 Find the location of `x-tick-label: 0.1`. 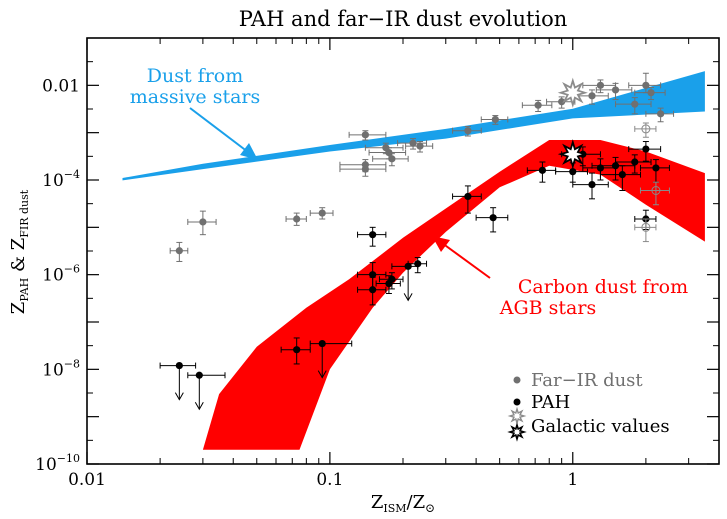

x-tick-label: 0.1 is located at coordinates (329, 480).